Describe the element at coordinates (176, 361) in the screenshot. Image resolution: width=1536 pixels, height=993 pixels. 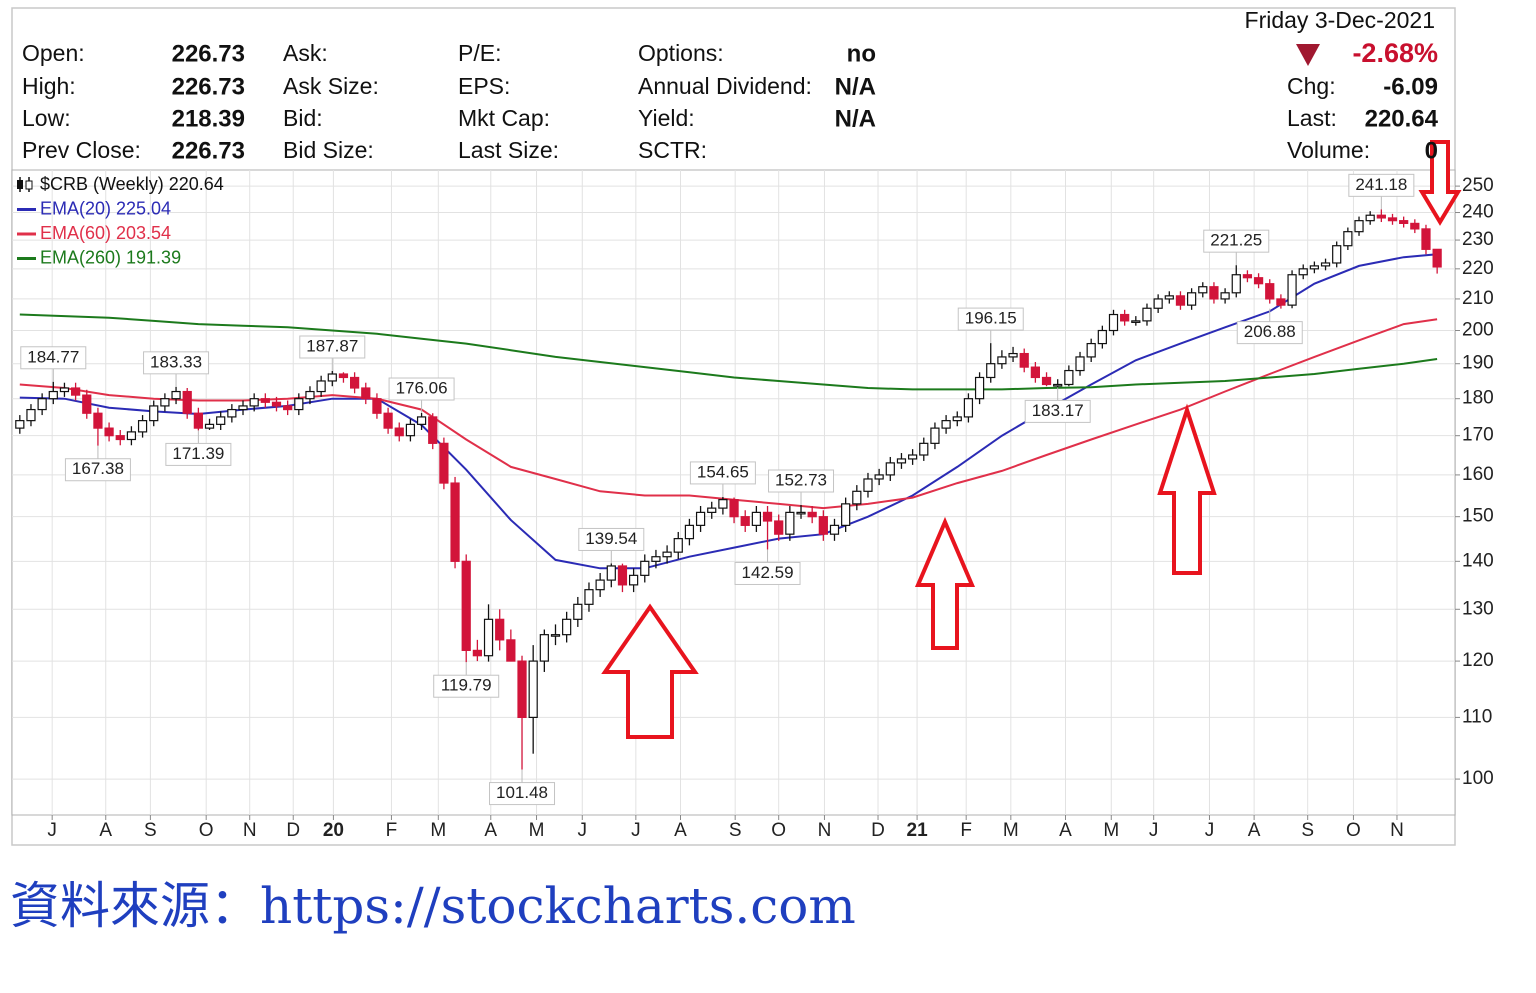
I see `annotation-label: 183.33` at that location.